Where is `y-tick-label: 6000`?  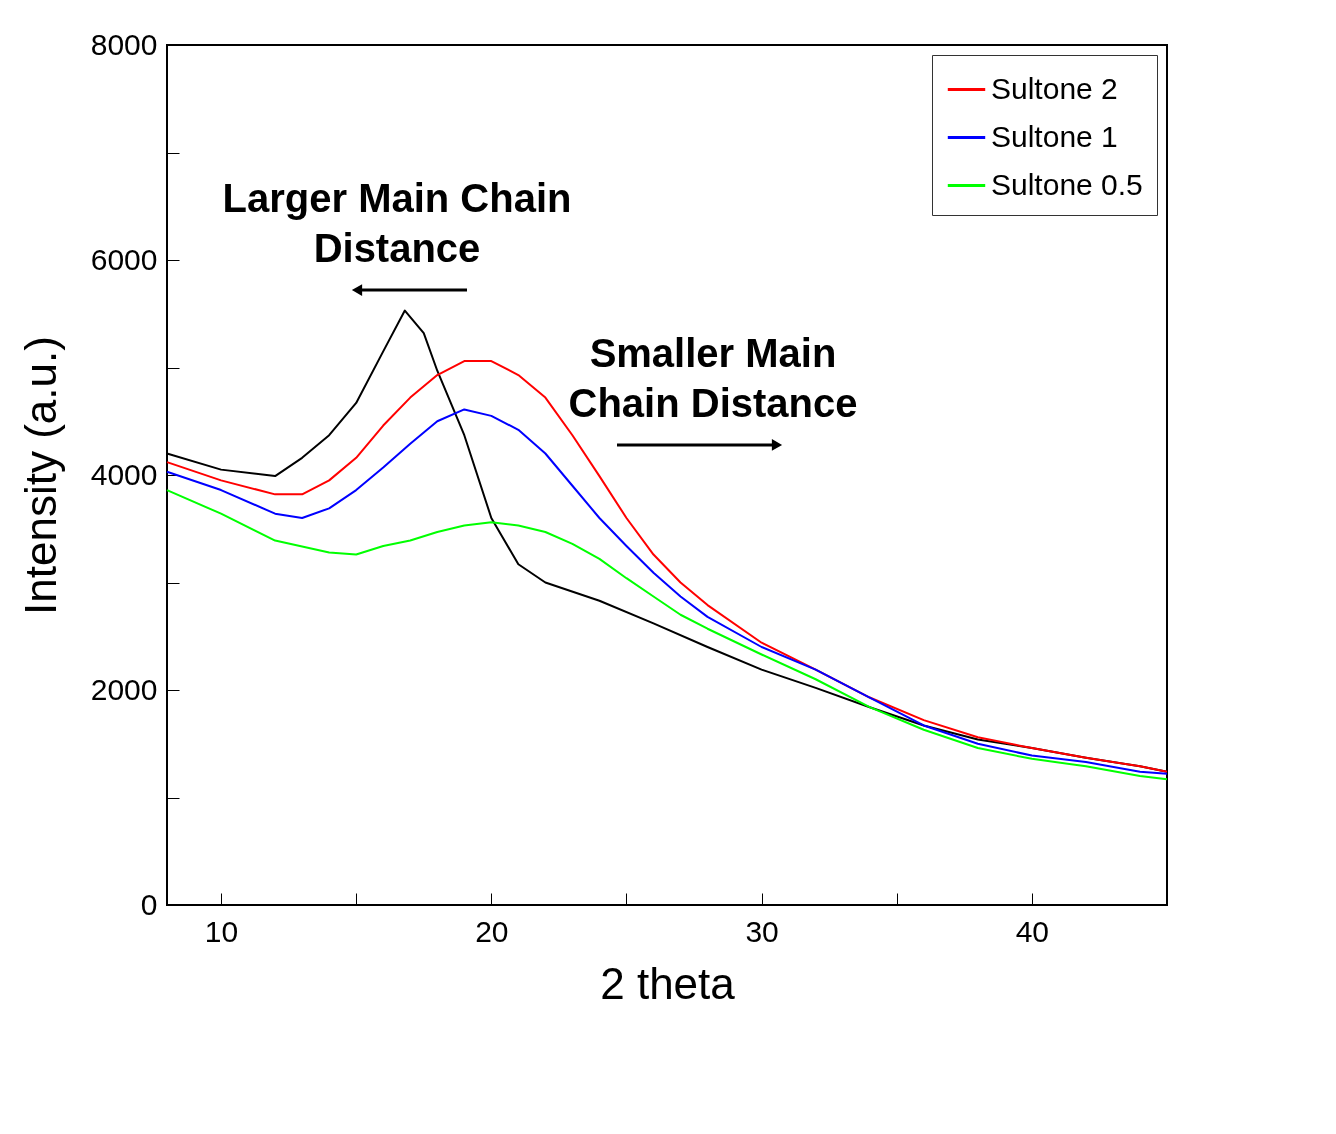
y-tick-label: 6000 is located at coordinates (124, 259).